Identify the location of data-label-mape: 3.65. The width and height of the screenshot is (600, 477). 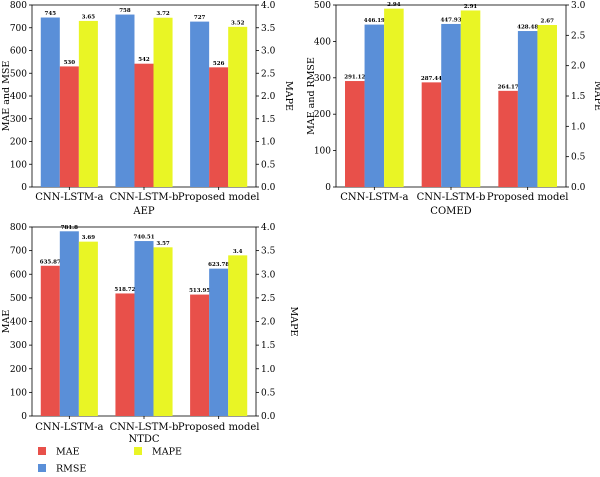
(89, 17).